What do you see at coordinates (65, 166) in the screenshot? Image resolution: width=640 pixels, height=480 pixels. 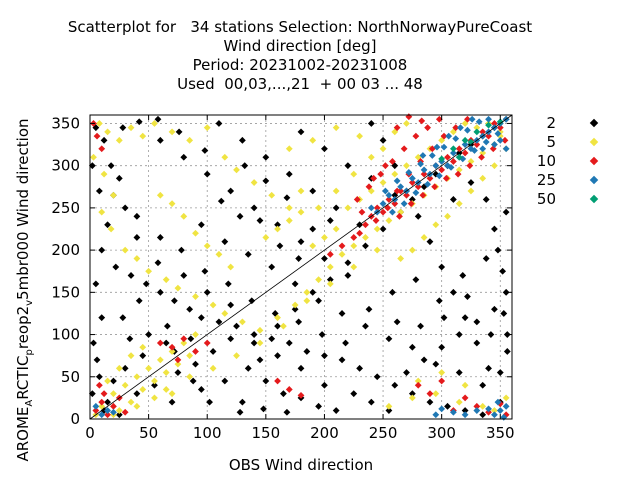 I see `y-tick-label: 300` at bounding box center [65, 166].